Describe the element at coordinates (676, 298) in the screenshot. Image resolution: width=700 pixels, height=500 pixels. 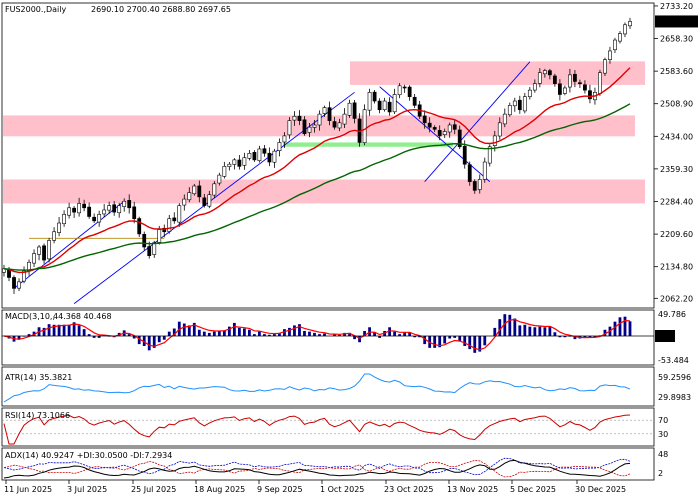
I see `price-tick-label: 2062.20` at that location.